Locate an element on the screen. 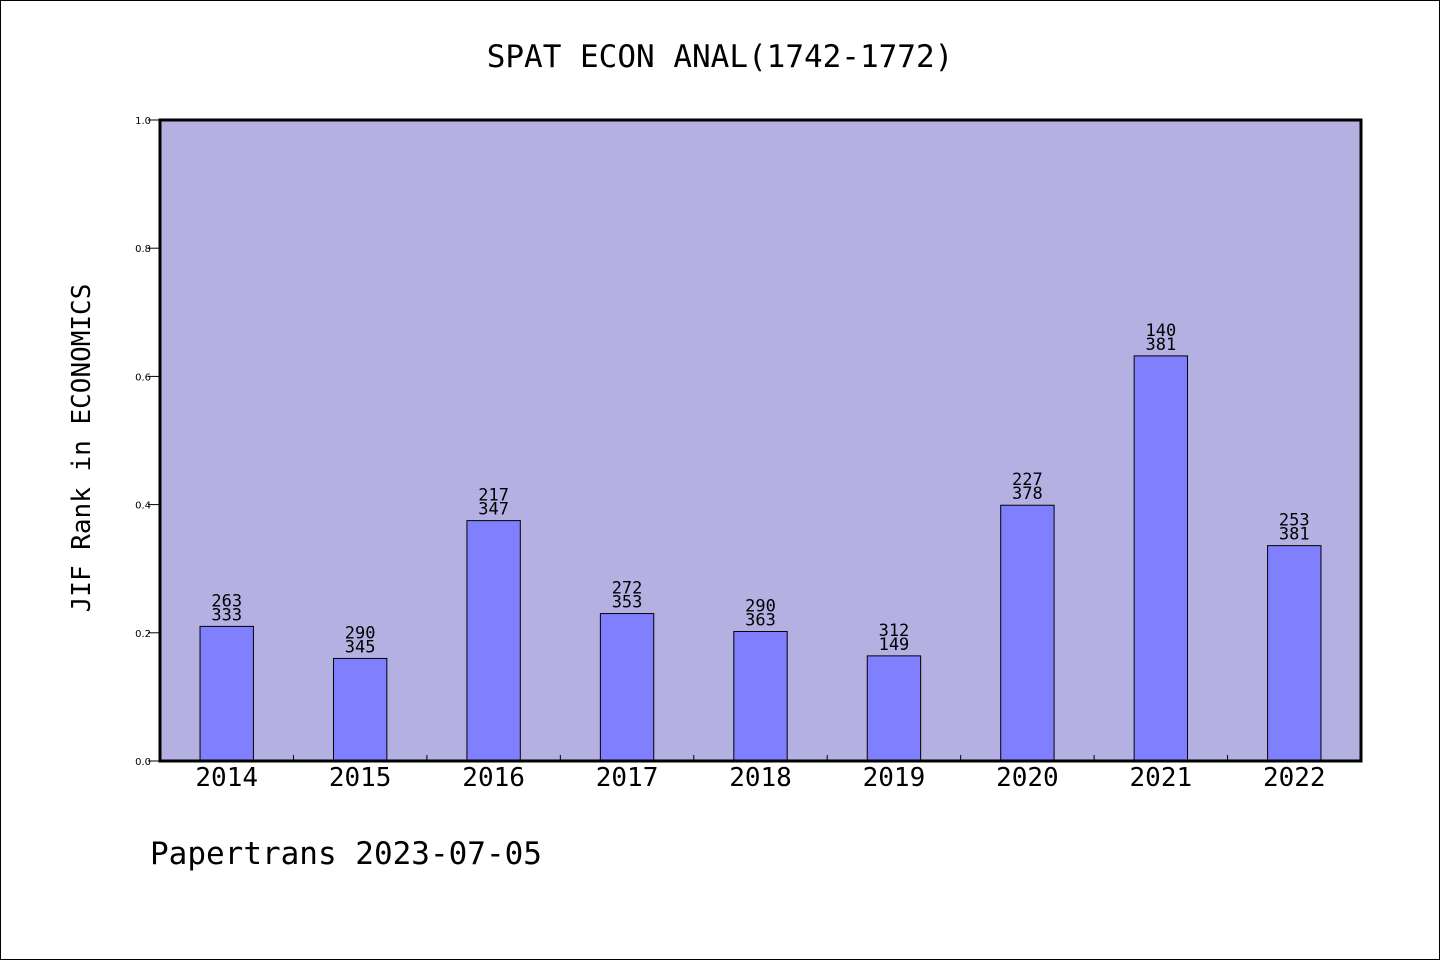  bar-label-top-2015: 290 is located at coordinates (360, 633).